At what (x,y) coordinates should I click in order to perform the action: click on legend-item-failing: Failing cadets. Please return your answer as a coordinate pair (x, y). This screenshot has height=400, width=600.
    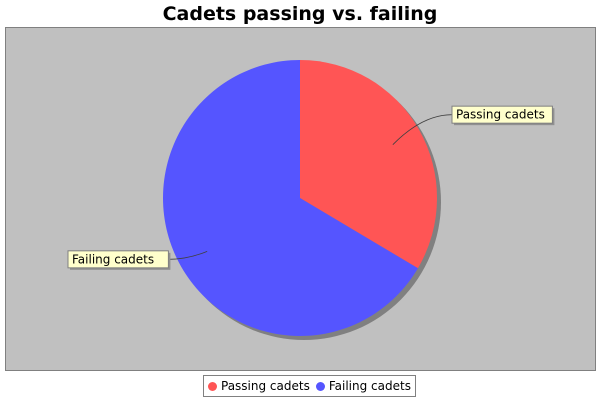
    Looking at the image, I should click on (363, 386).